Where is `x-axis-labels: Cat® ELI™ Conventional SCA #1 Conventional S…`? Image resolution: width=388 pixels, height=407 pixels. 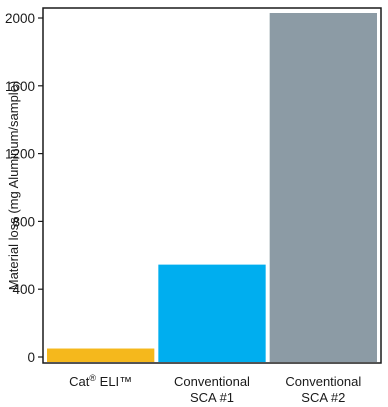
x-axis-labels: Cat® ELI™ Conventional SCA #1 Conventional S… is located at coordinates (215, 389).